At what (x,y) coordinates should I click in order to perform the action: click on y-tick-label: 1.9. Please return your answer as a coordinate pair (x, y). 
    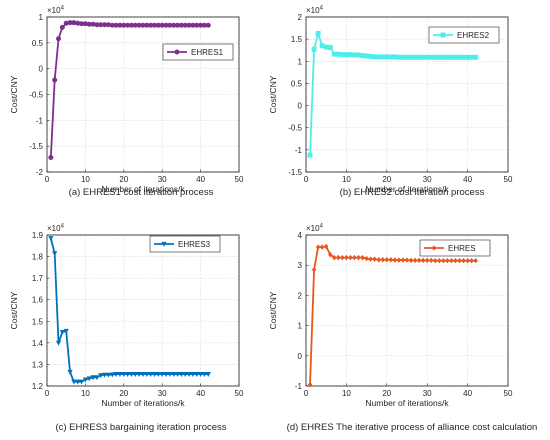
    Looking at the image, I should click on (38, 235).